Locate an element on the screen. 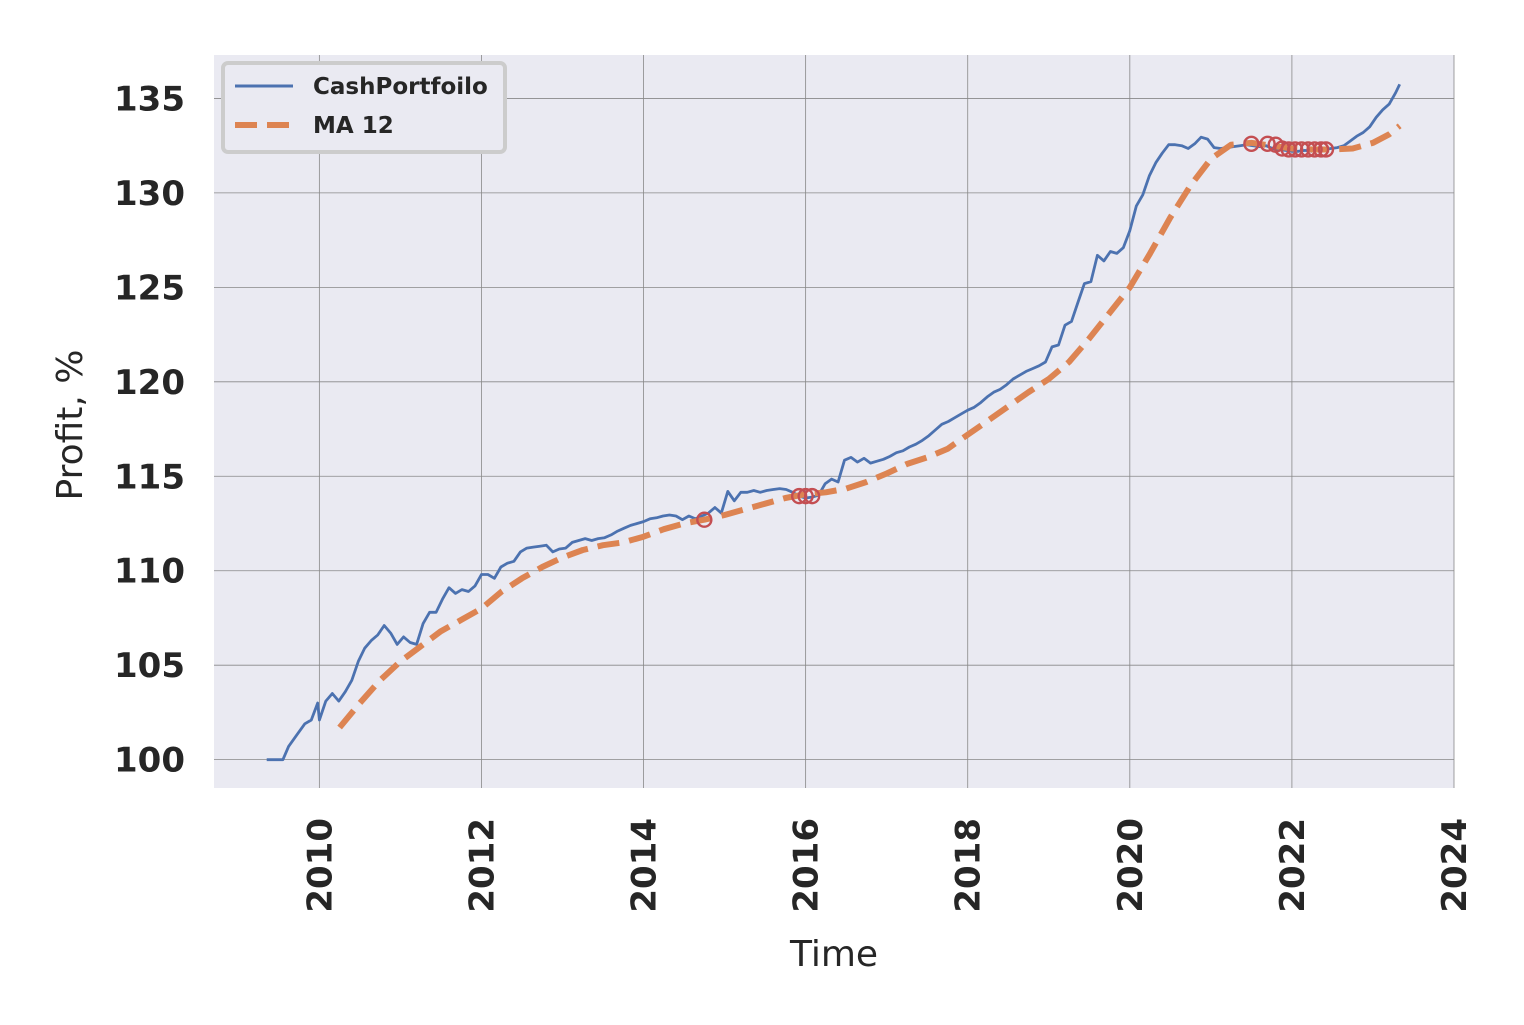 The height and width of the screenshot is (1025, 1524). x-tick-label: 2022 is located at coordinates (1293, 865).